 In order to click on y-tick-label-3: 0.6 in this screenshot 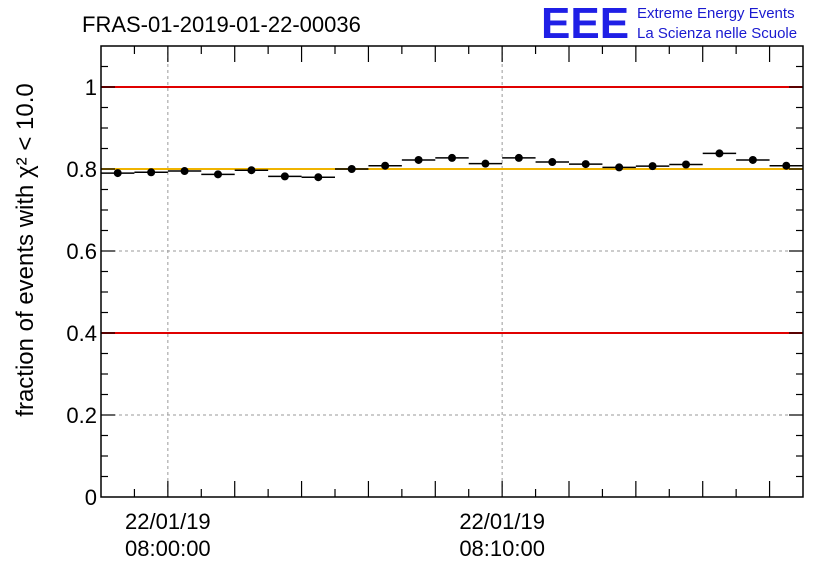, I will do `click(81, 251)`.